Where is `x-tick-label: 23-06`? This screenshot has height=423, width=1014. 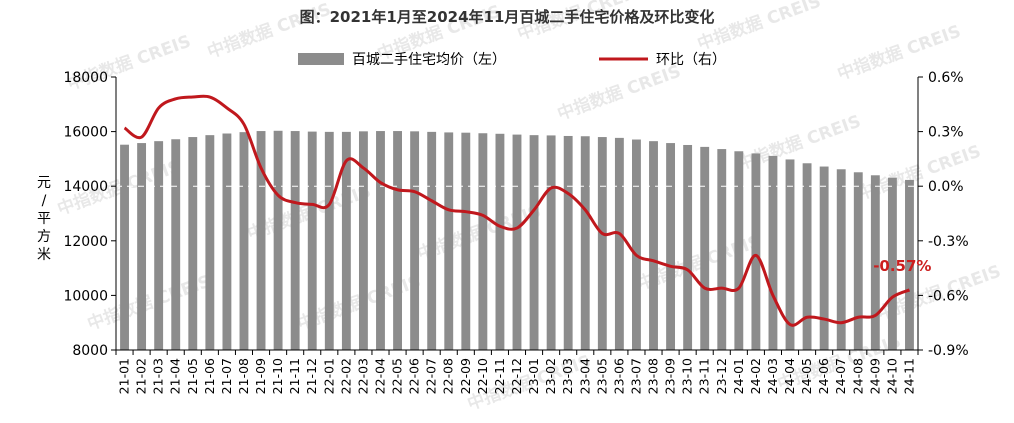 x-tick-label: 23-06 is located at coordinates (618, 376).